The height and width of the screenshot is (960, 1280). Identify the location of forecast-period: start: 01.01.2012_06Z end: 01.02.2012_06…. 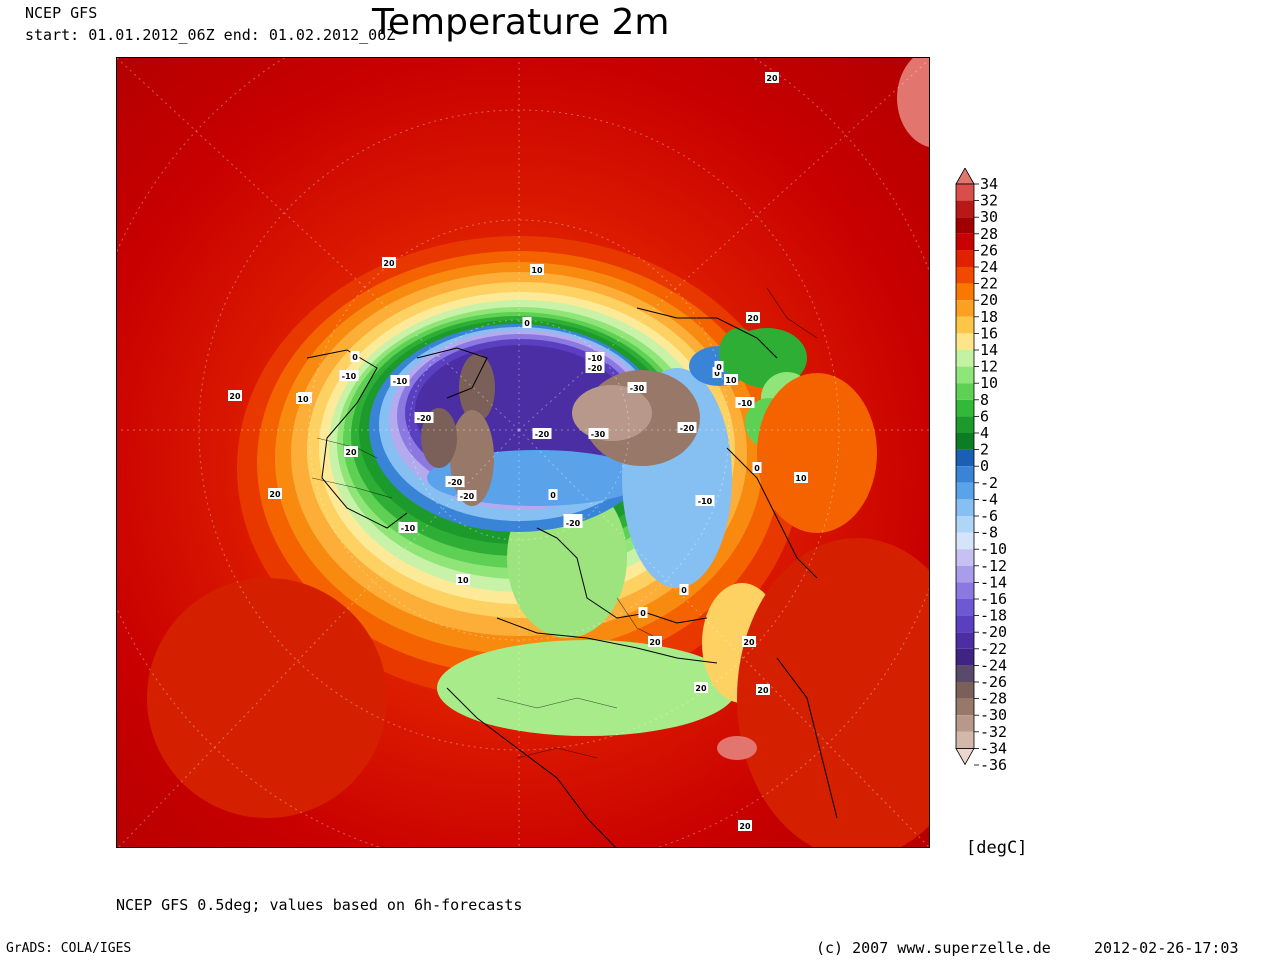
(210, 35).